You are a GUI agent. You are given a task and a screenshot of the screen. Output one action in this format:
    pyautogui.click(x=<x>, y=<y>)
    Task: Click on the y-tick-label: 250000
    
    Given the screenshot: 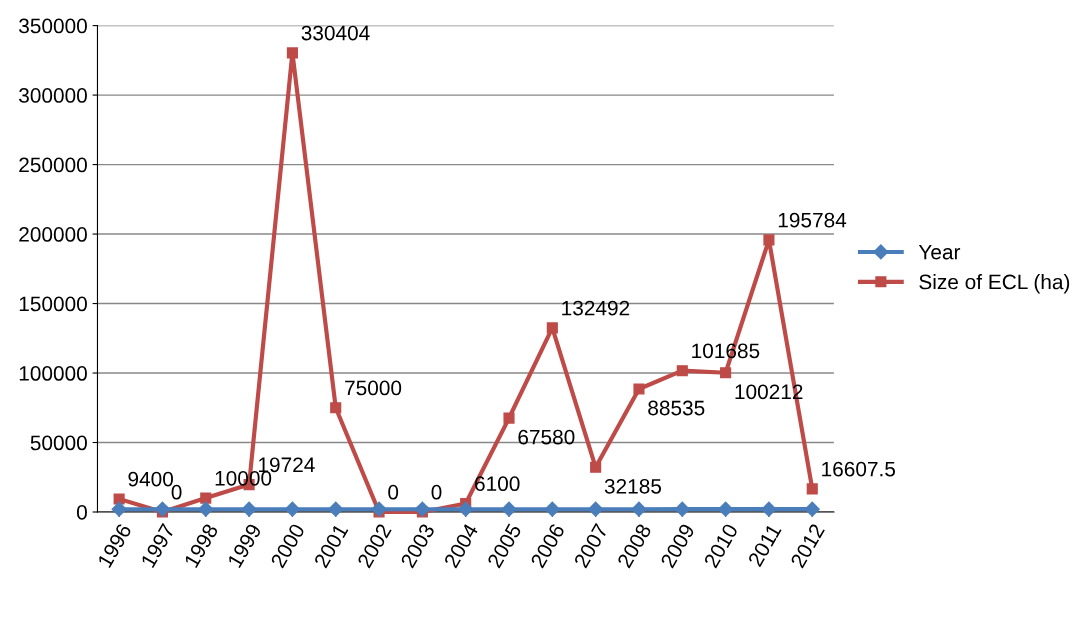 What is the action you would take?
    pyautogui.click(x=53, y=165)
    